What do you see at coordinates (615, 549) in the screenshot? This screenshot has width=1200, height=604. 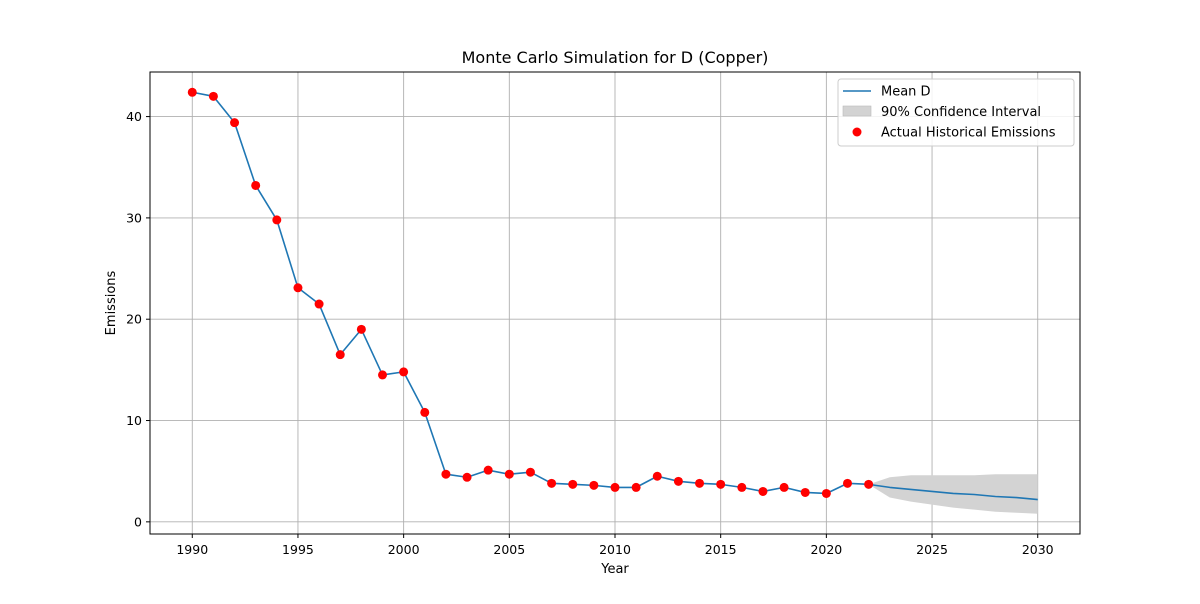 I see `x-tick-label: 2010` at bounding box center [615, 549].